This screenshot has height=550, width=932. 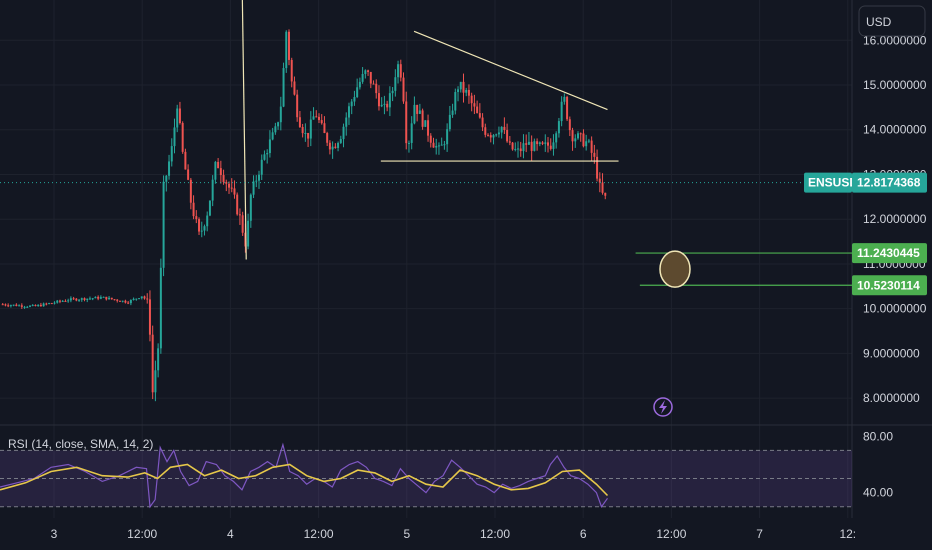 What do you see at coordinates (891, 398) in the screenshot?
I see `price-tick-label: 8.0000000` at bounding box center [891, 398].